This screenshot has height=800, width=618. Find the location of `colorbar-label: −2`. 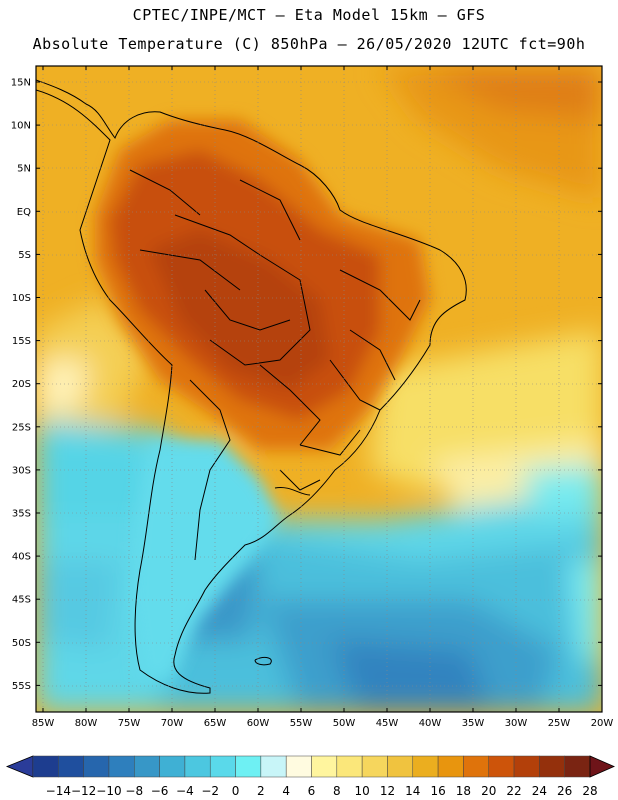

colorbar-label: −2 is located at coordinates (210, 791).